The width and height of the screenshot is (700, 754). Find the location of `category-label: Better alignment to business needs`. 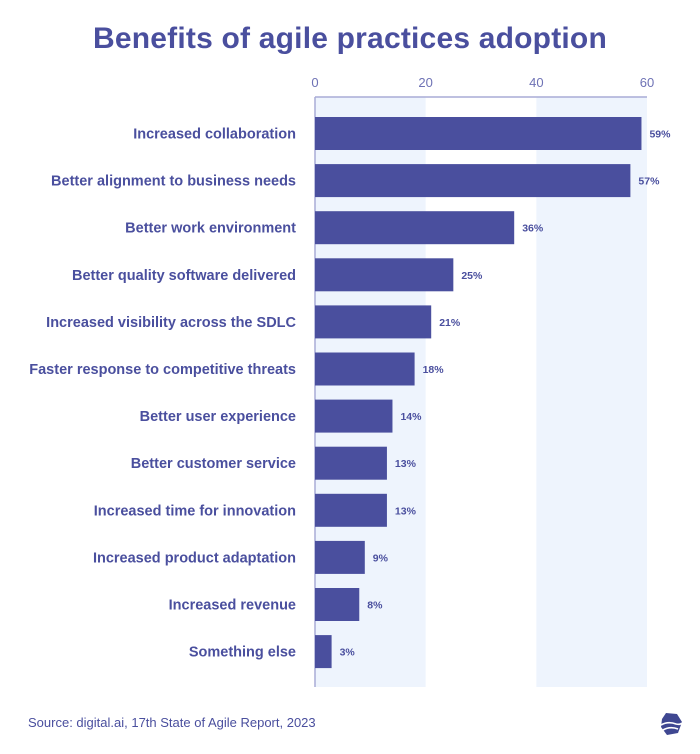

category-label: Better alignment to business needs is located at coordinates (173, 182).